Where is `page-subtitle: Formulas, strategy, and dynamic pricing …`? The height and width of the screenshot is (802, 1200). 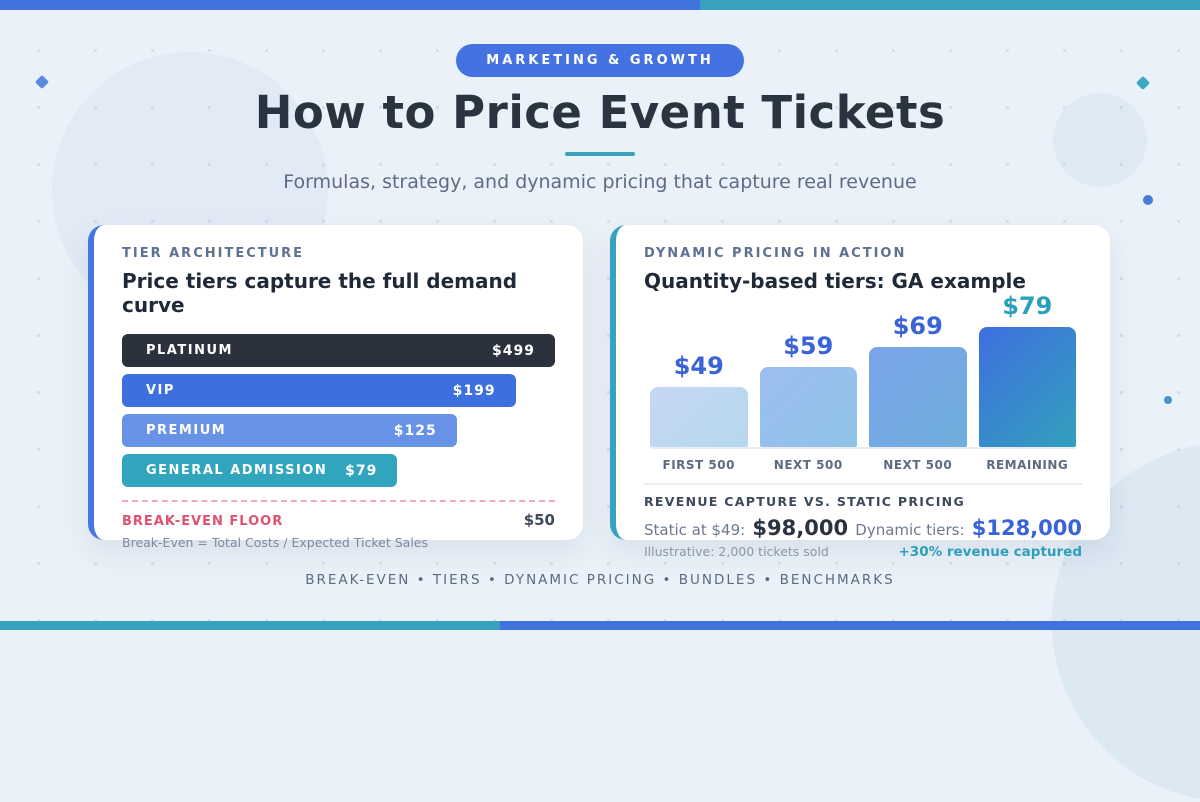
page-subtitle: Formulas, strategy, and dynamic pricing … is located at coordinates (600, 182).